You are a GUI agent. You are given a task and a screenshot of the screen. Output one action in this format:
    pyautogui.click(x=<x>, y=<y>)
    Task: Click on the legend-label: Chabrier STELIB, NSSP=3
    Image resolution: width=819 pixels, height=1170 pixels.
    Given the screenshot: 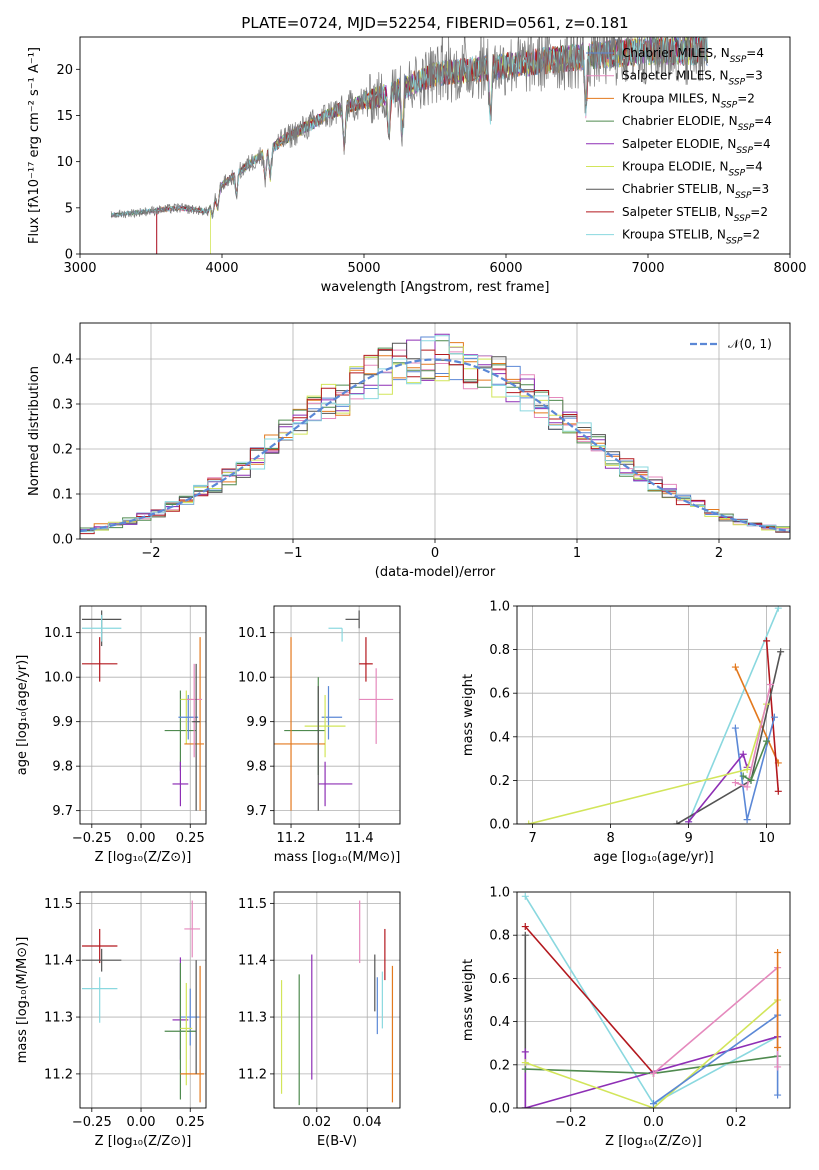 What is the action you would take?
    pyautogui.click(x=695, y=191)
    